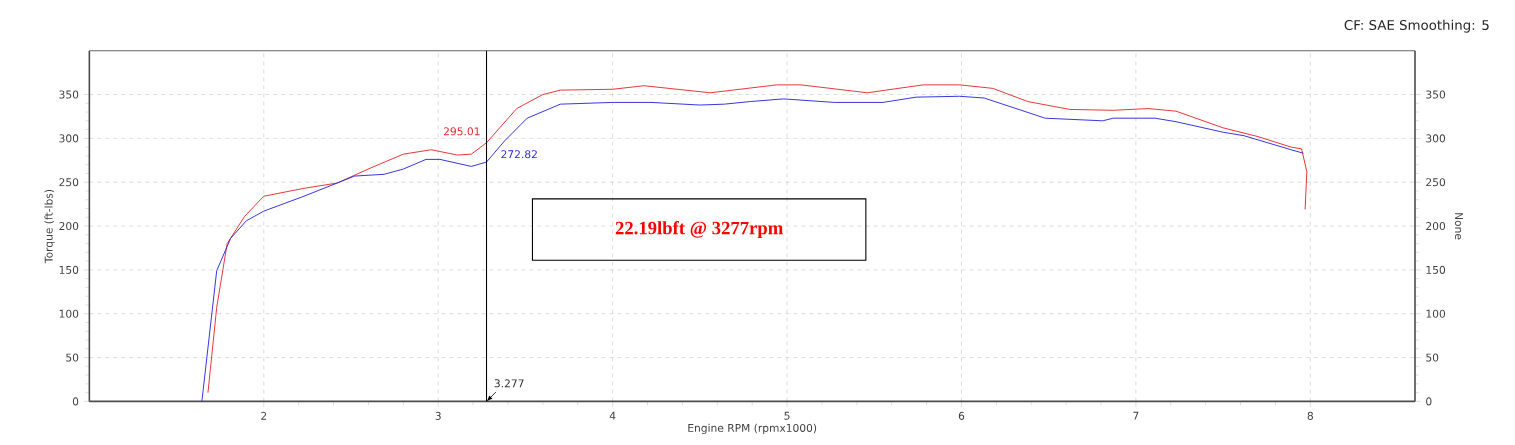  I want to click on y2-axis-title: None, so click(1458, 226).